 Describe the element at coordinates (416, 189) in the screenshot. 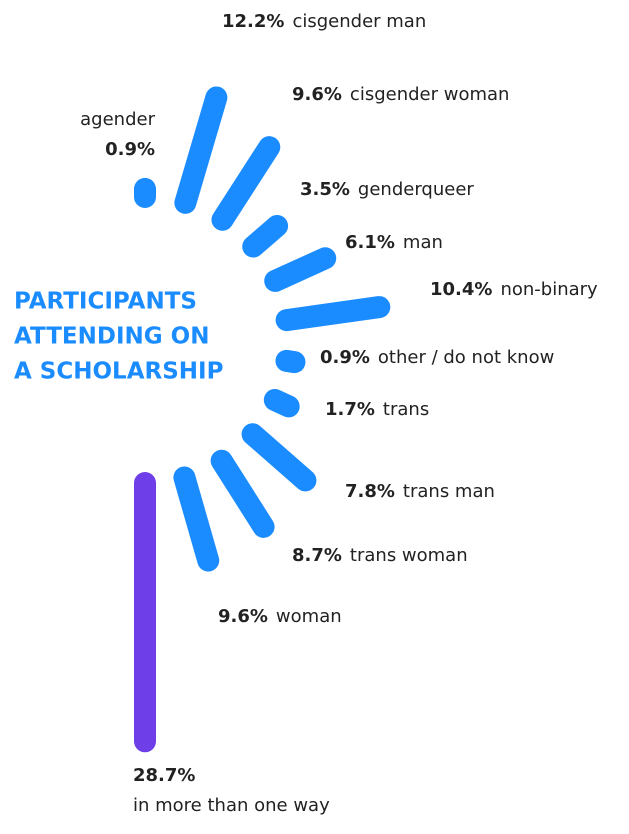

I see `category-label: genderqueer` at that location.